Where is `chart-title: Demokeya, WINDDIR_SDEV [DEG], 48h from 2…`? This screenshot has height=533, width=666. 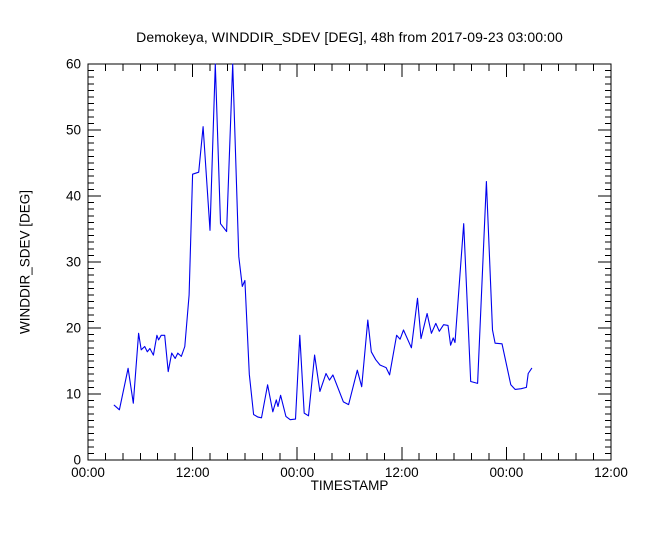 chart-title: Demokeya, WINDDIR_SDEV [DEG], 48h from 2… is located at coordinates (349, 37).